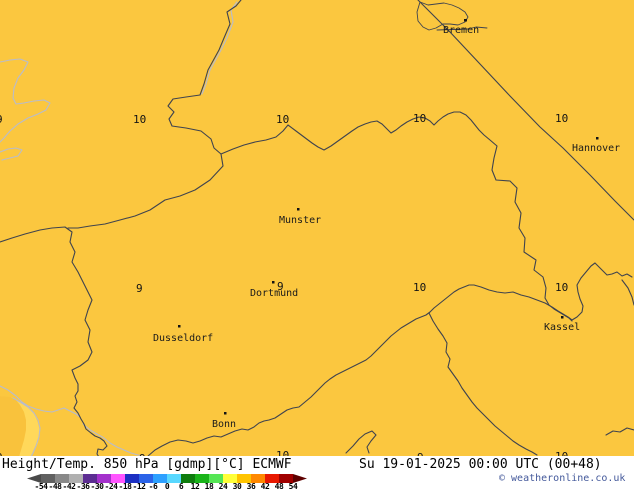  Describe the element at coordinates (273, 282) in the screenshot. I see `city-marker-dortmund` at that location.